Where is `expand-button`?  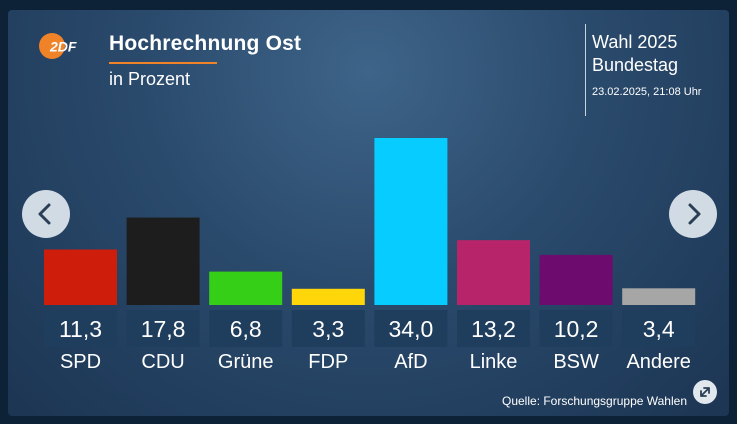 expand-button is located at coordinates (705, 392).